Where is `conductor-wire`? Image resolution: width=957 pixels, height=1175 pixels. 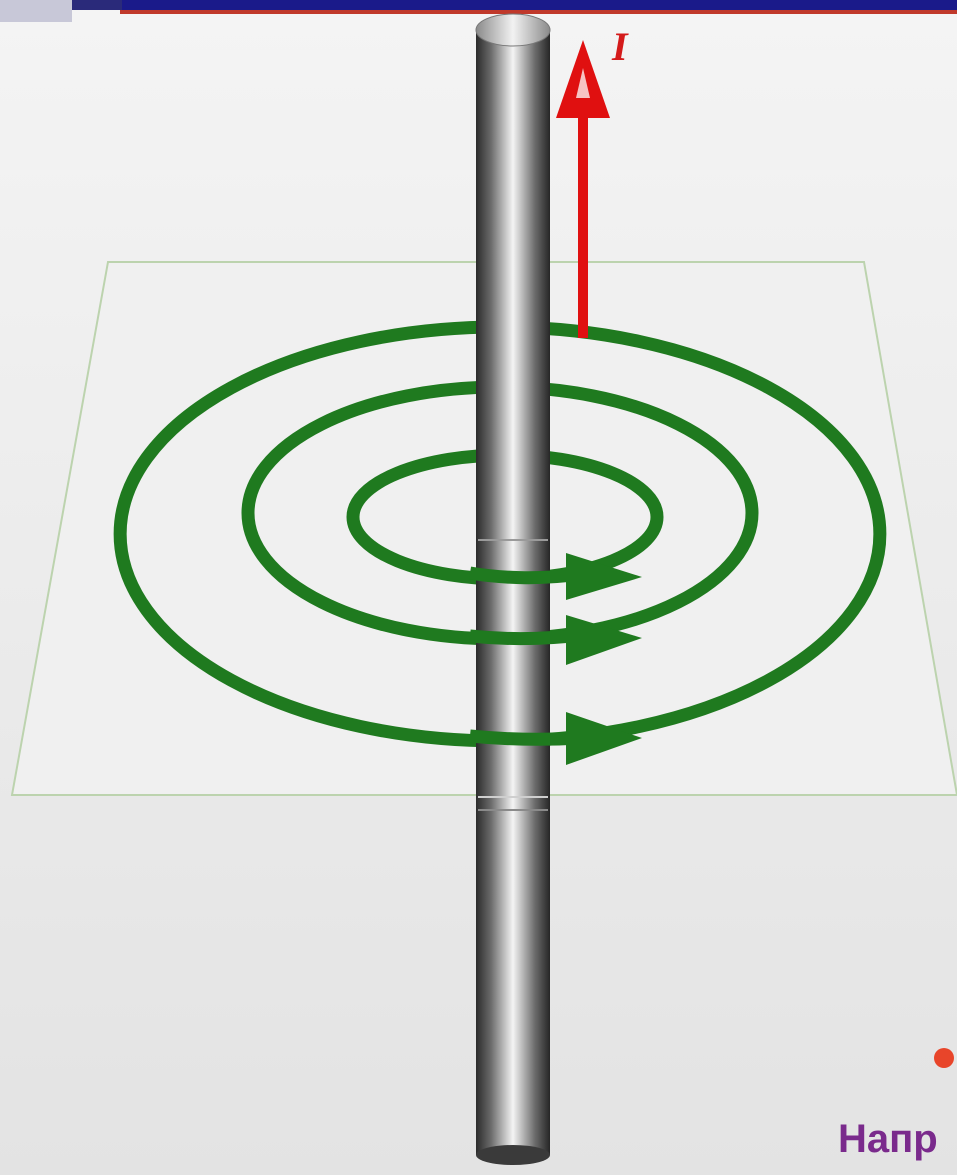 conductor-wire is located at coordinates (513, 589).